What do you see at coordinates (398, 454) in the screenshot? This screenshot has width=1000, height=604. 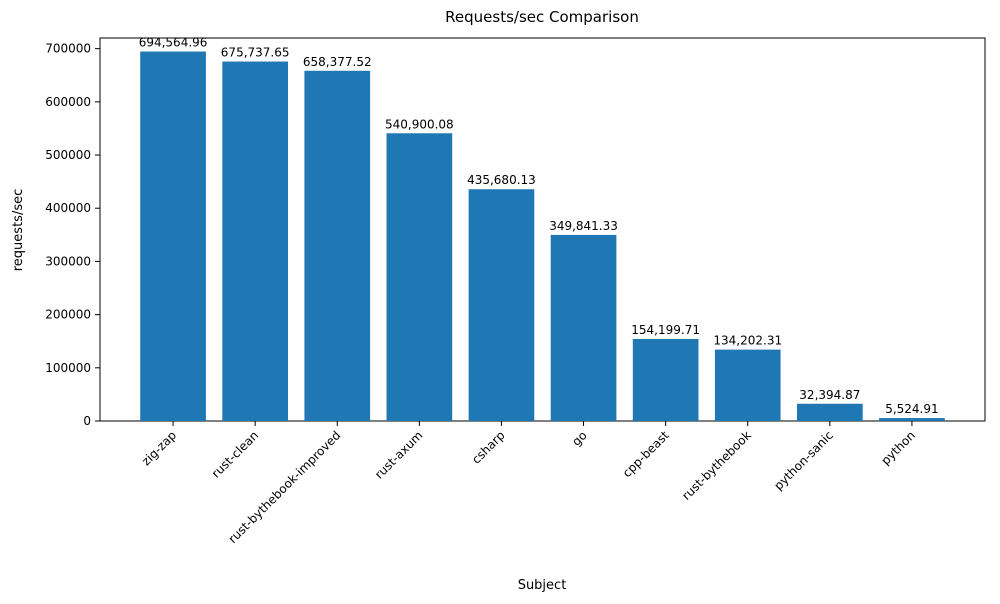 I see `x-tick-label: rust-axum` at bounding box center [398, 454].